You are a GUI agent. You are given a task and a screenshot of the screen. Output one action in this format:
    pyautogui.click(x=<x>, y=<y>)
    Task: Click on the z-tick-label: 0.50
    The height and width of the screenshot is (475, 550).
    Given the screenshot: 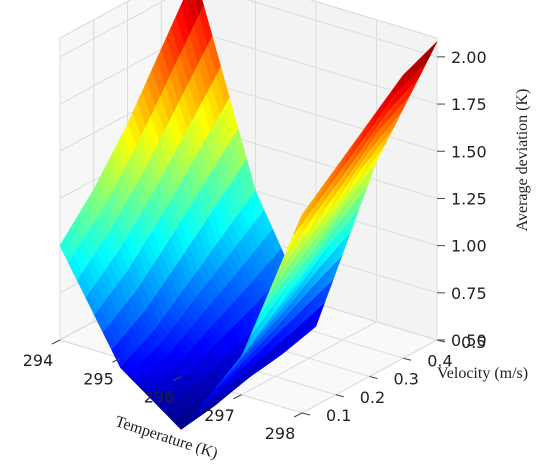 What is the action you would take?
    pyautogui.click(x=469, y=340)
    